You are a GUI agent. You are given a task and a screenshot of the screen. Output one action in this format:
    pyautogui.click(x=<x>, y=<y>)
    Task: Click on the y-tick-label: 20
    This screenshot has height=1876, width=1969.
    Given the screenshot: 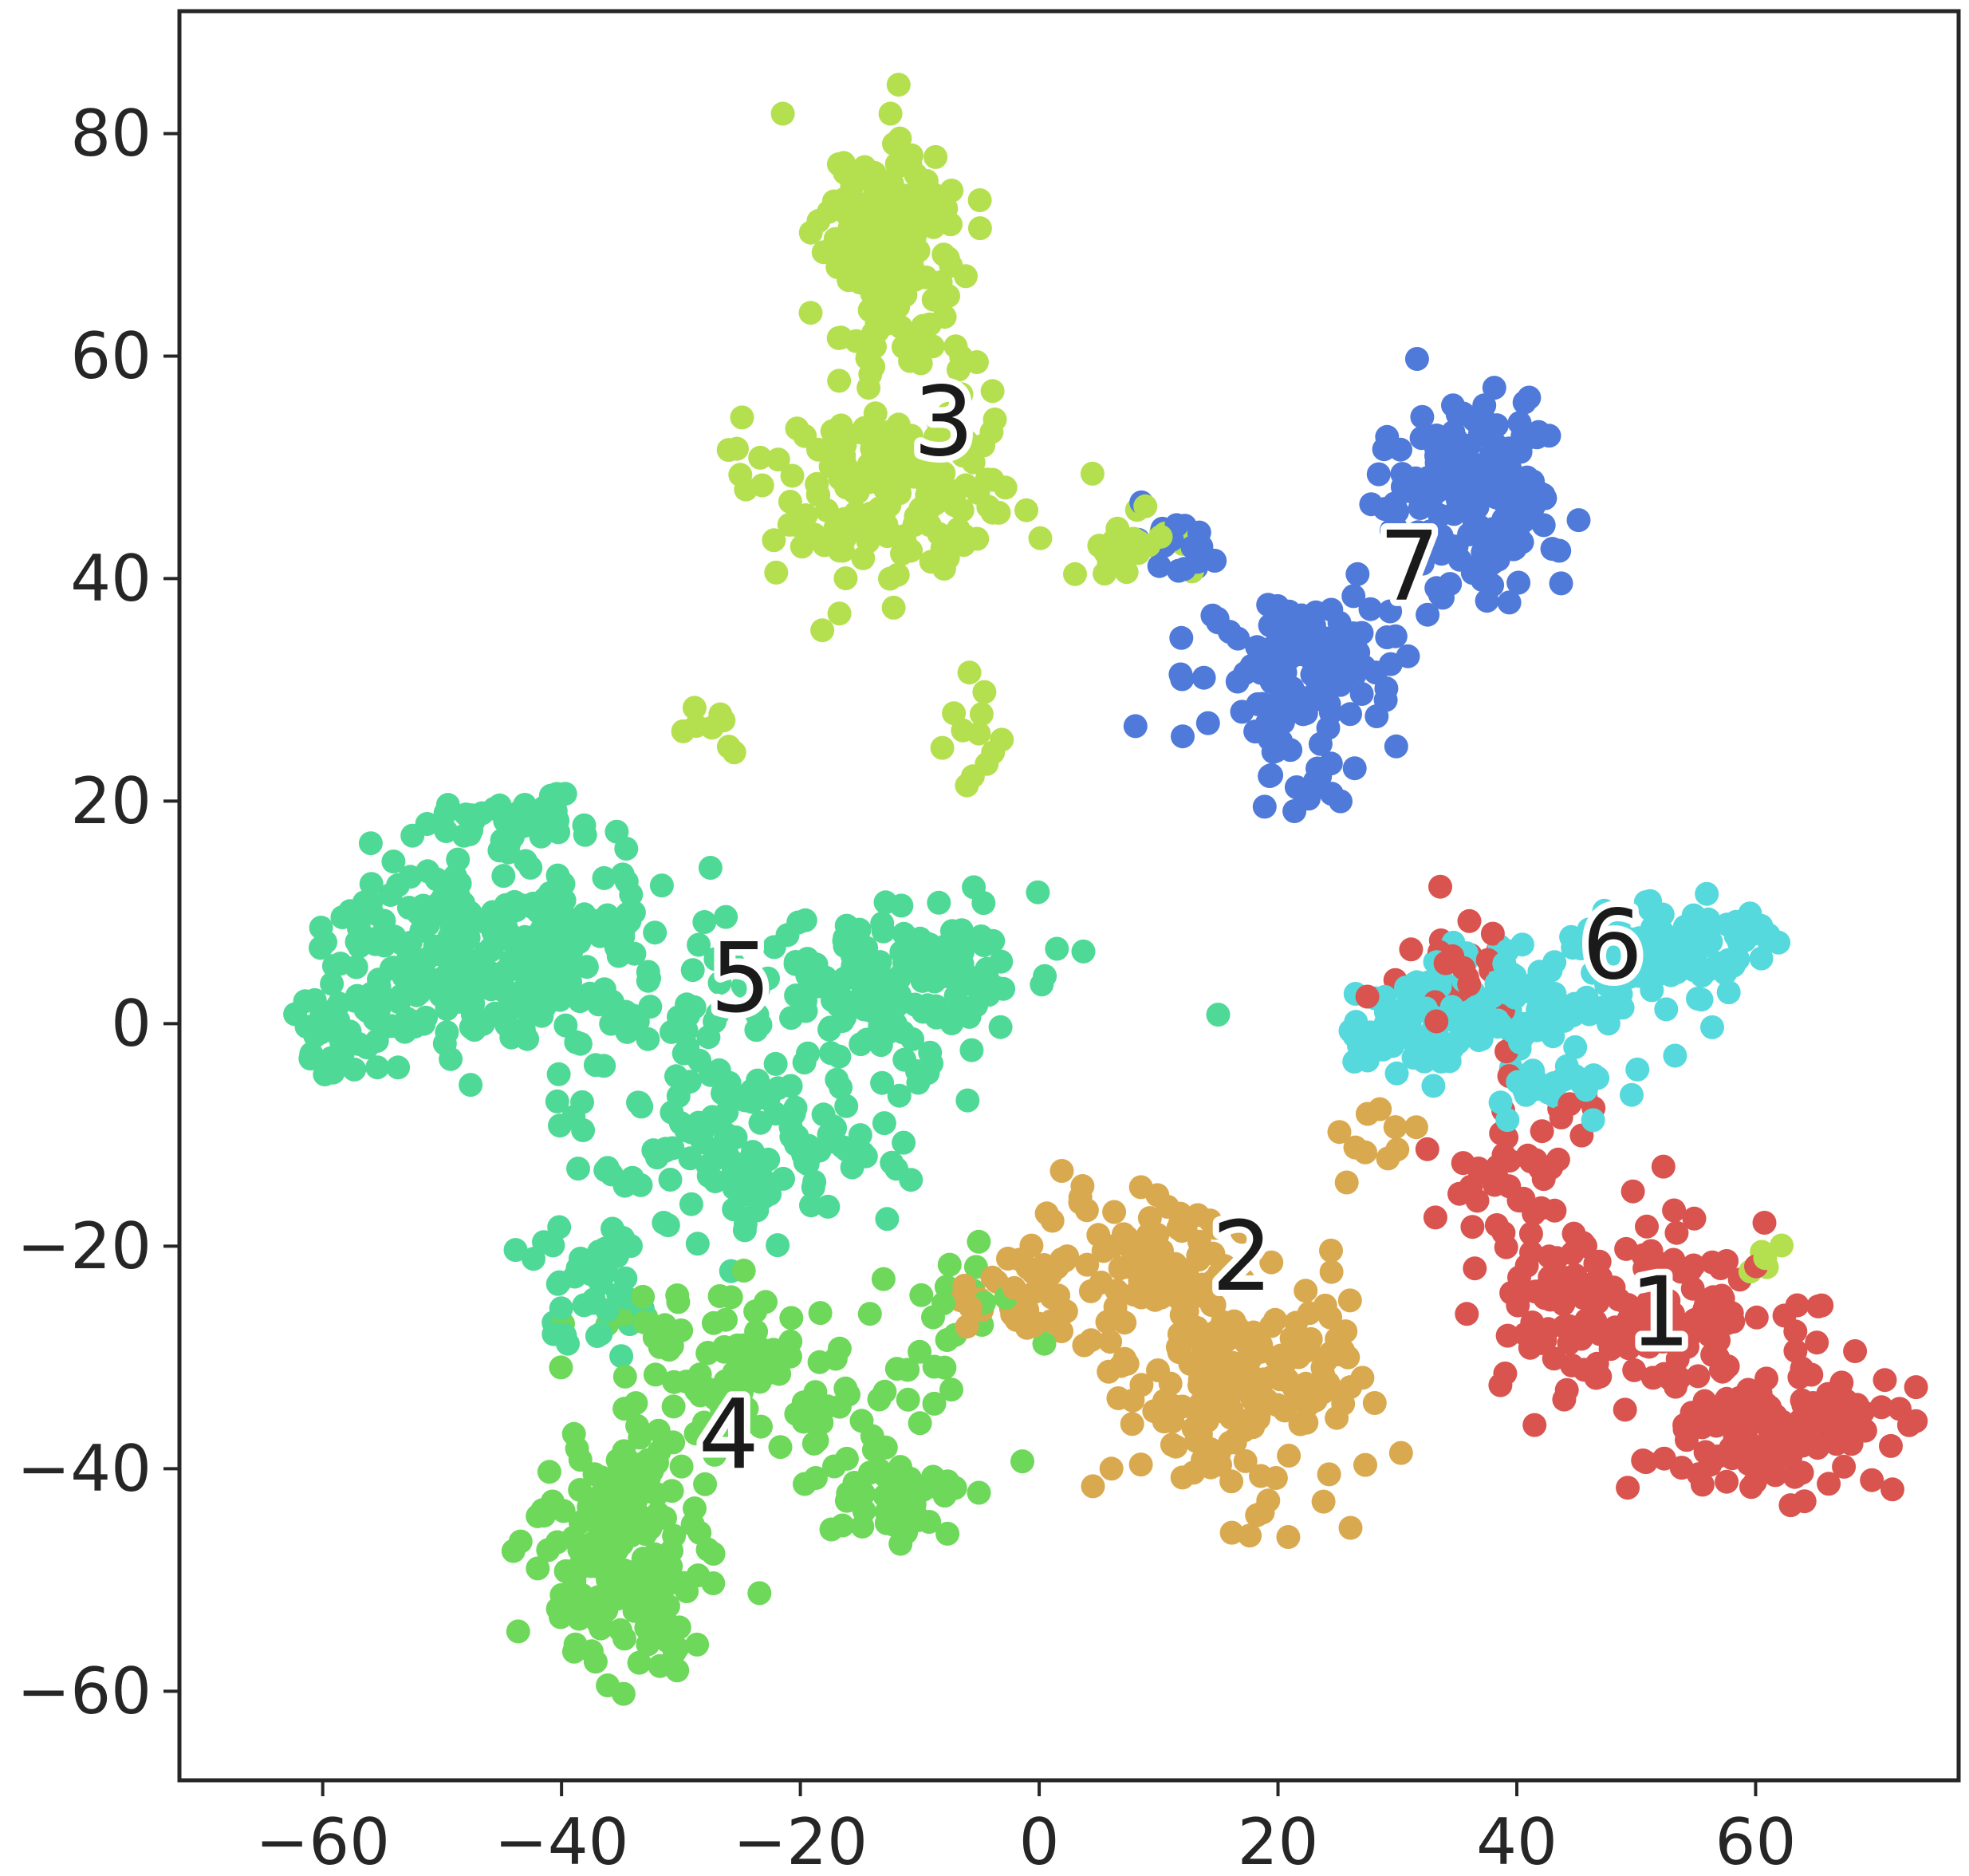 What is the action you would take?
    pyautogui.click(x=111, y=801)
    